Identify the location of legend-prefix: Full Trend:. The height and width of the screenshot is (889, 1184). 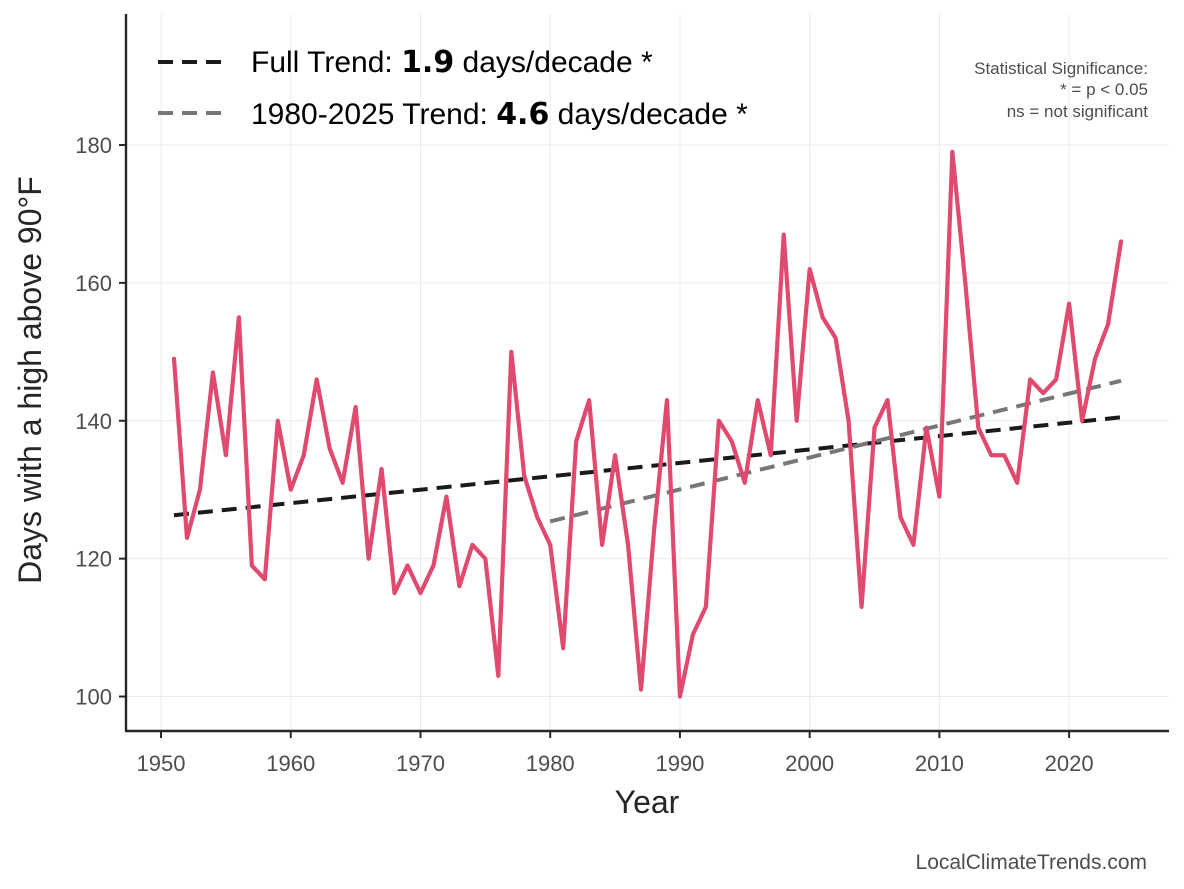
(326, 62).